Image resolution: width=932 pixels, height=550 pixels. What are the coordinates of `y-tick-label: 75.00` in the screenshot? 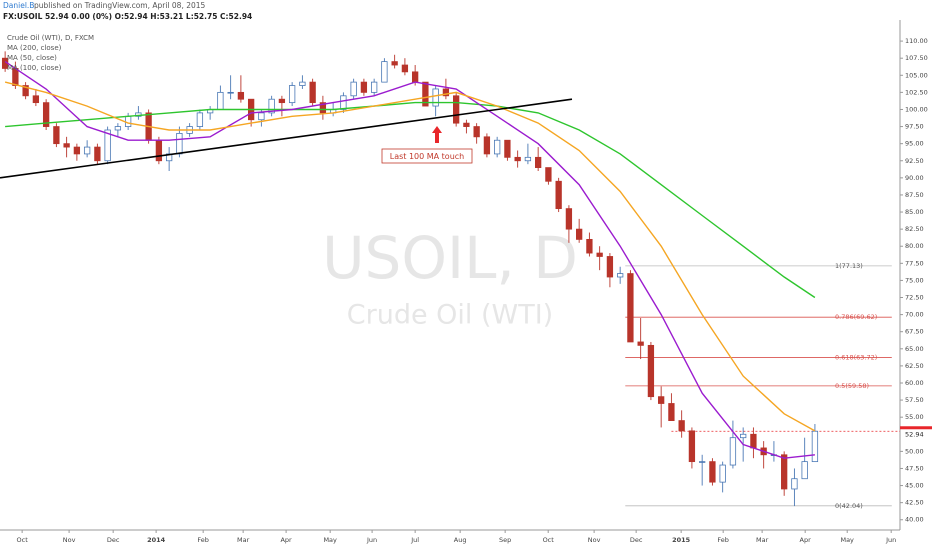 It's located at (914, 280).